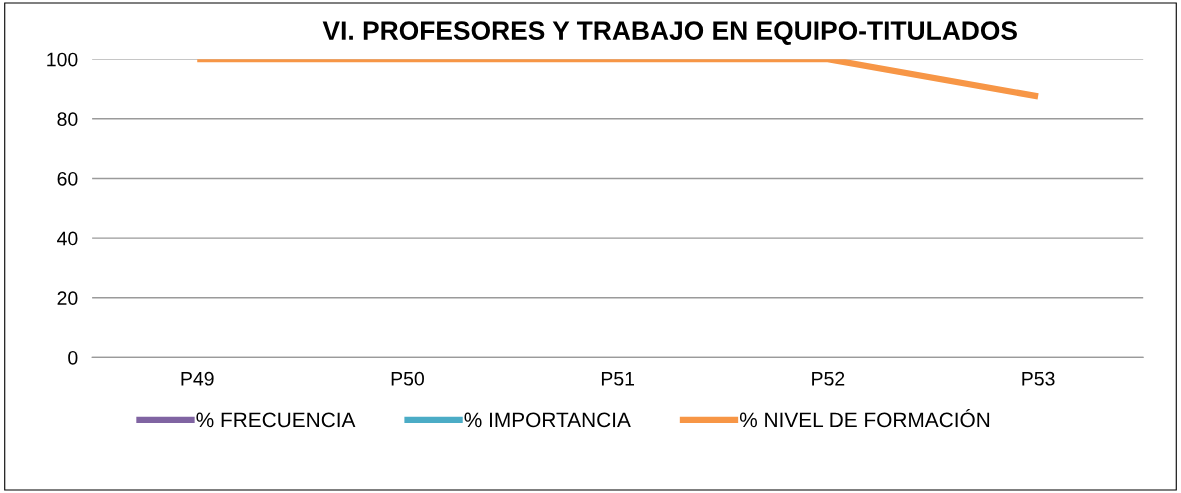  Describe the element at coordinates (407, 378) in the screenshot. I see `x-tick-label: P50` at that location.